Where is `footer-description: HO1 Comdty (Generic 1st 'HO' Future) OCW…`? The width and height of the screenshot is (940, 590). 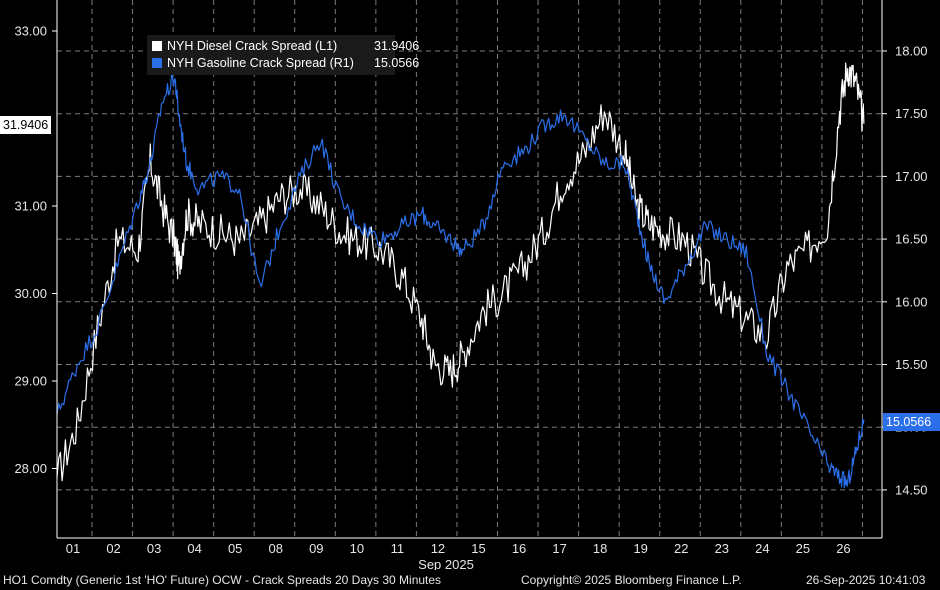
footer-description: HO1 Comdty (Generic 1st 'HO' Future) OCW… is located at coordinates (222, 580).